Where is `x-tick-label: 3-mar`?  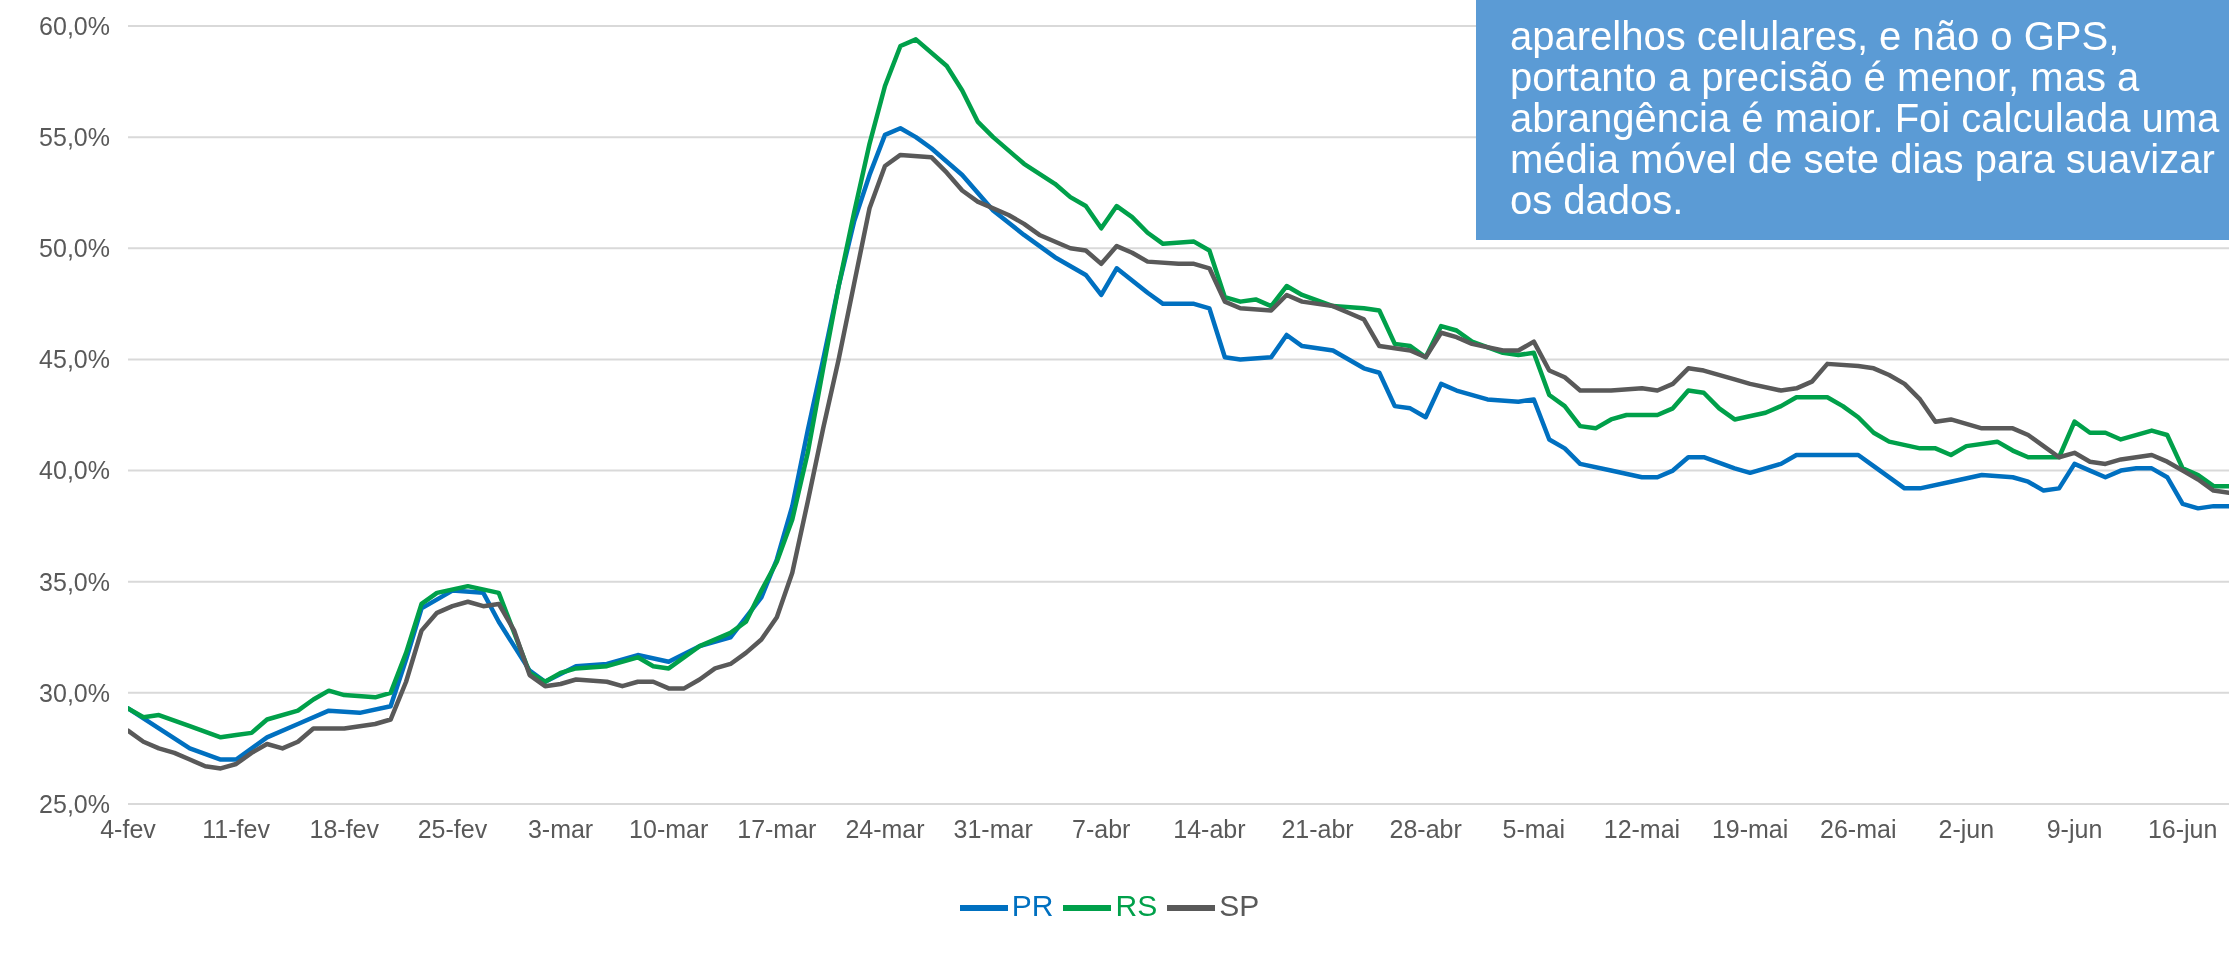
x-tick-label: 3-mar is located at coordinates (560, 828).